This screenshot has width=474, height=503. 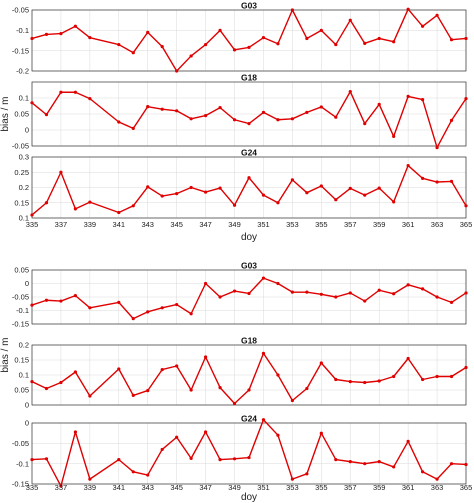 I want to click on panel-g24: 0.3 0.25 0.2 0.15 0.1 G24, so click(x=241, y=185).